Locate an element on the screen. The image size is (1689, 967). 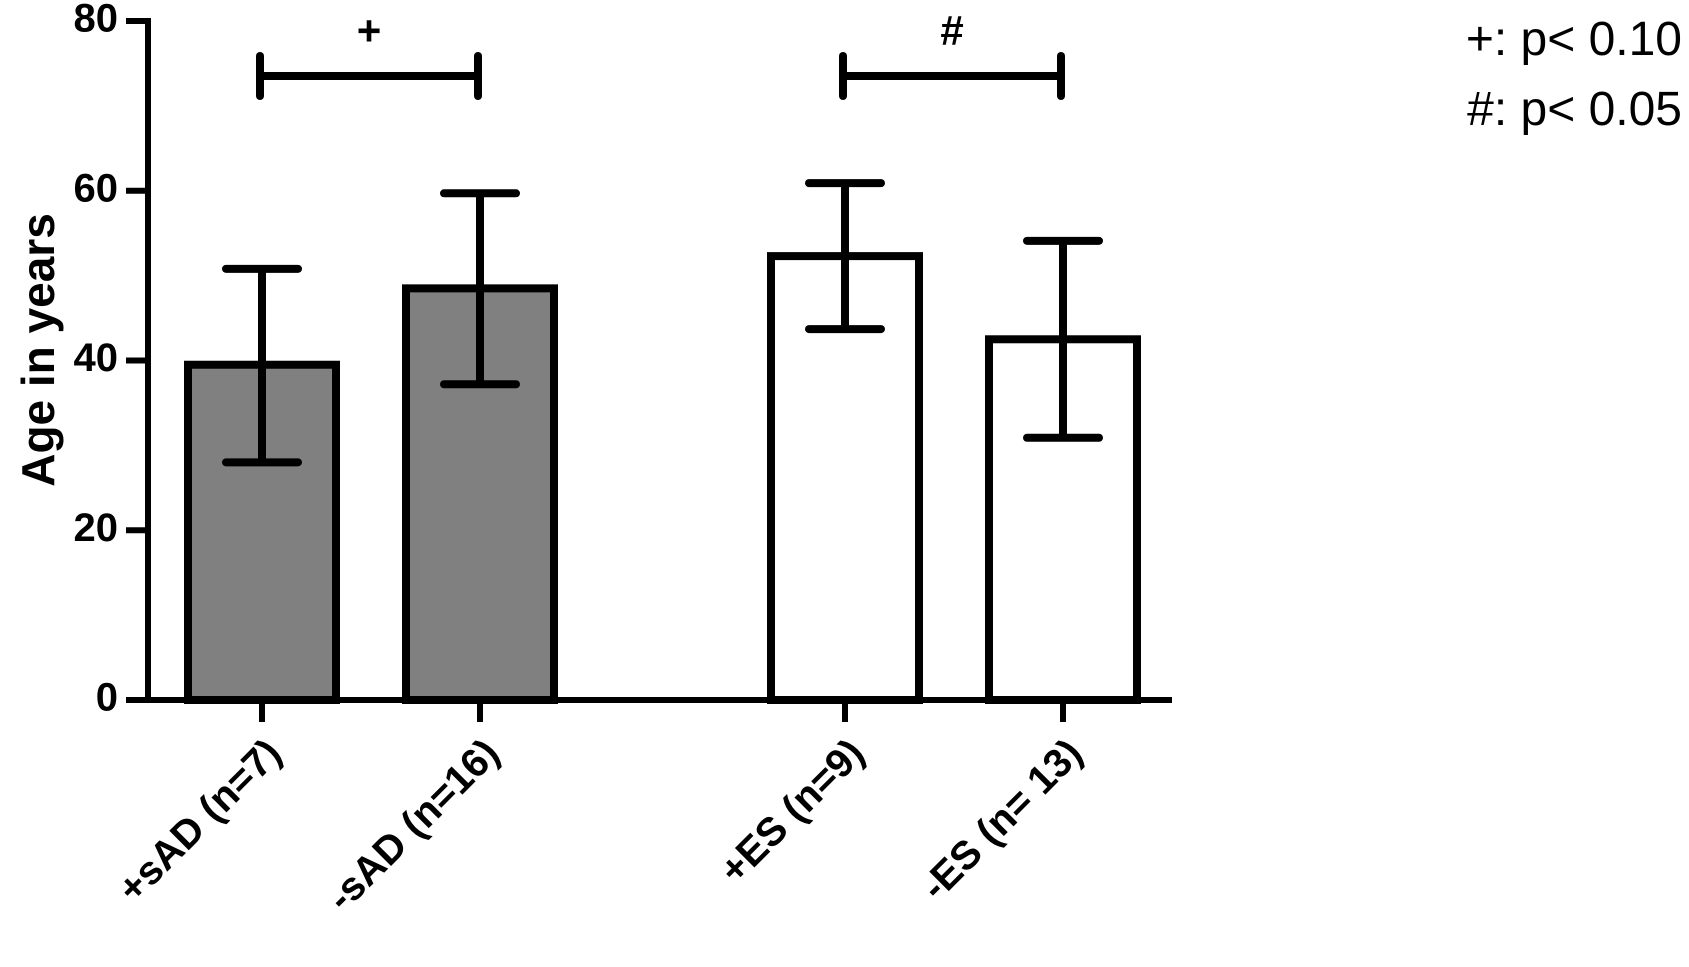
x-category-label-3: -ES (n= 13) is located at coordinates (1002, 820).